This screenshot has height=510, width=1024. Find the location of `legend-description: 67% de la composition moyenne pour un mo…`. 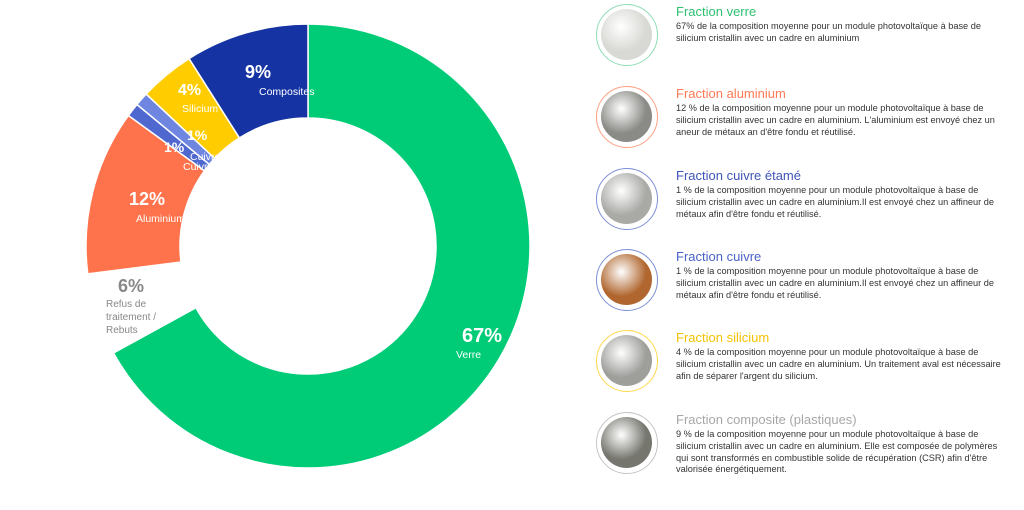

legend-description: 67% de la composition moyenne pour un mo… is located at coordinates (828, 32).